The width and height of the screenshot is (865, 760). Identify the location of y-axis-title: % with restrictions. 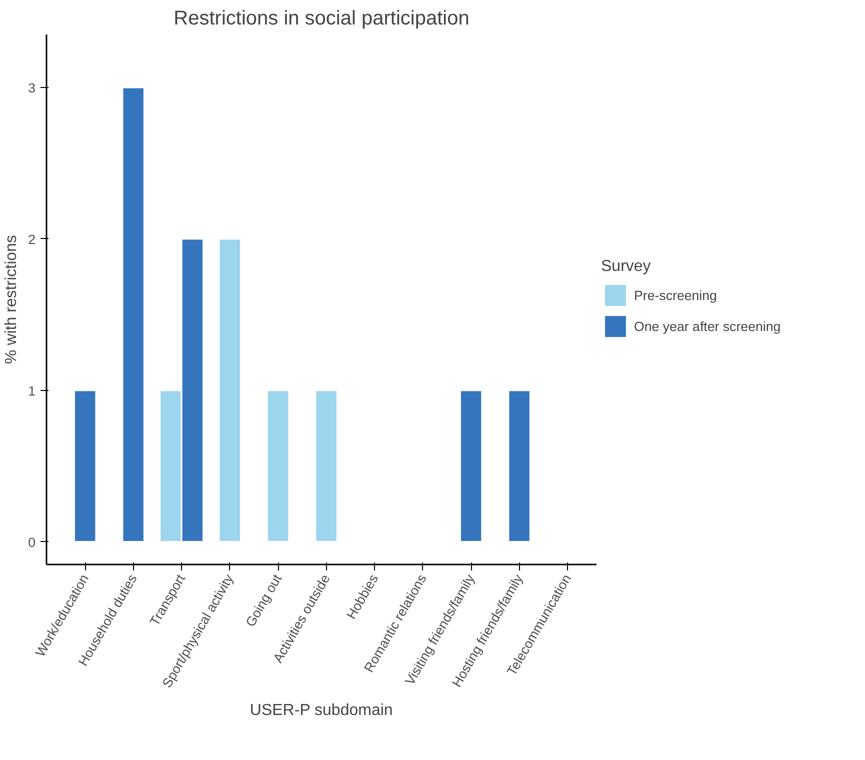
(11, 299).